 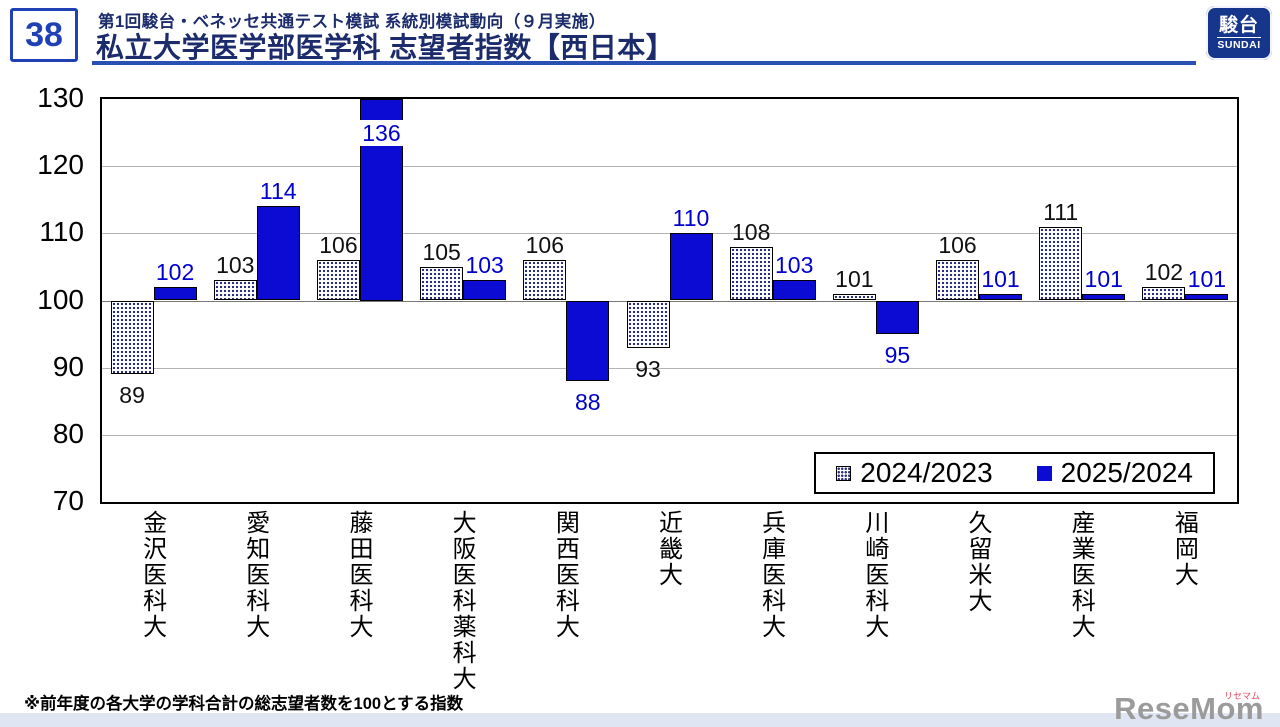 I want to click on page-title: 私立大学医学部医学科 志望者指数【西日本】, so click(x=385, y=47).